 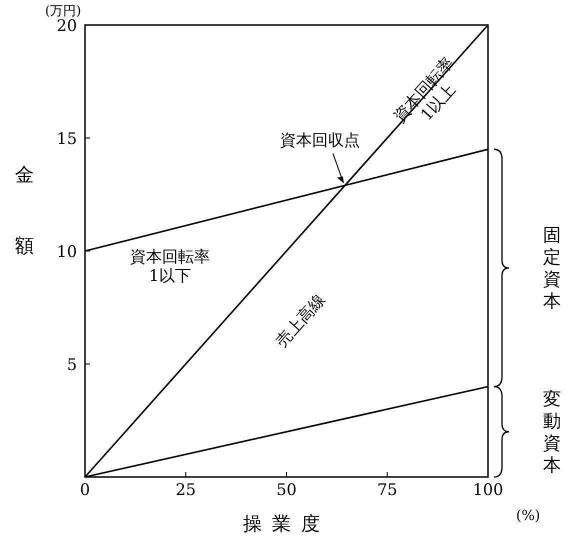 I want to click on text: 変動資本, so click(x=552, y=432).